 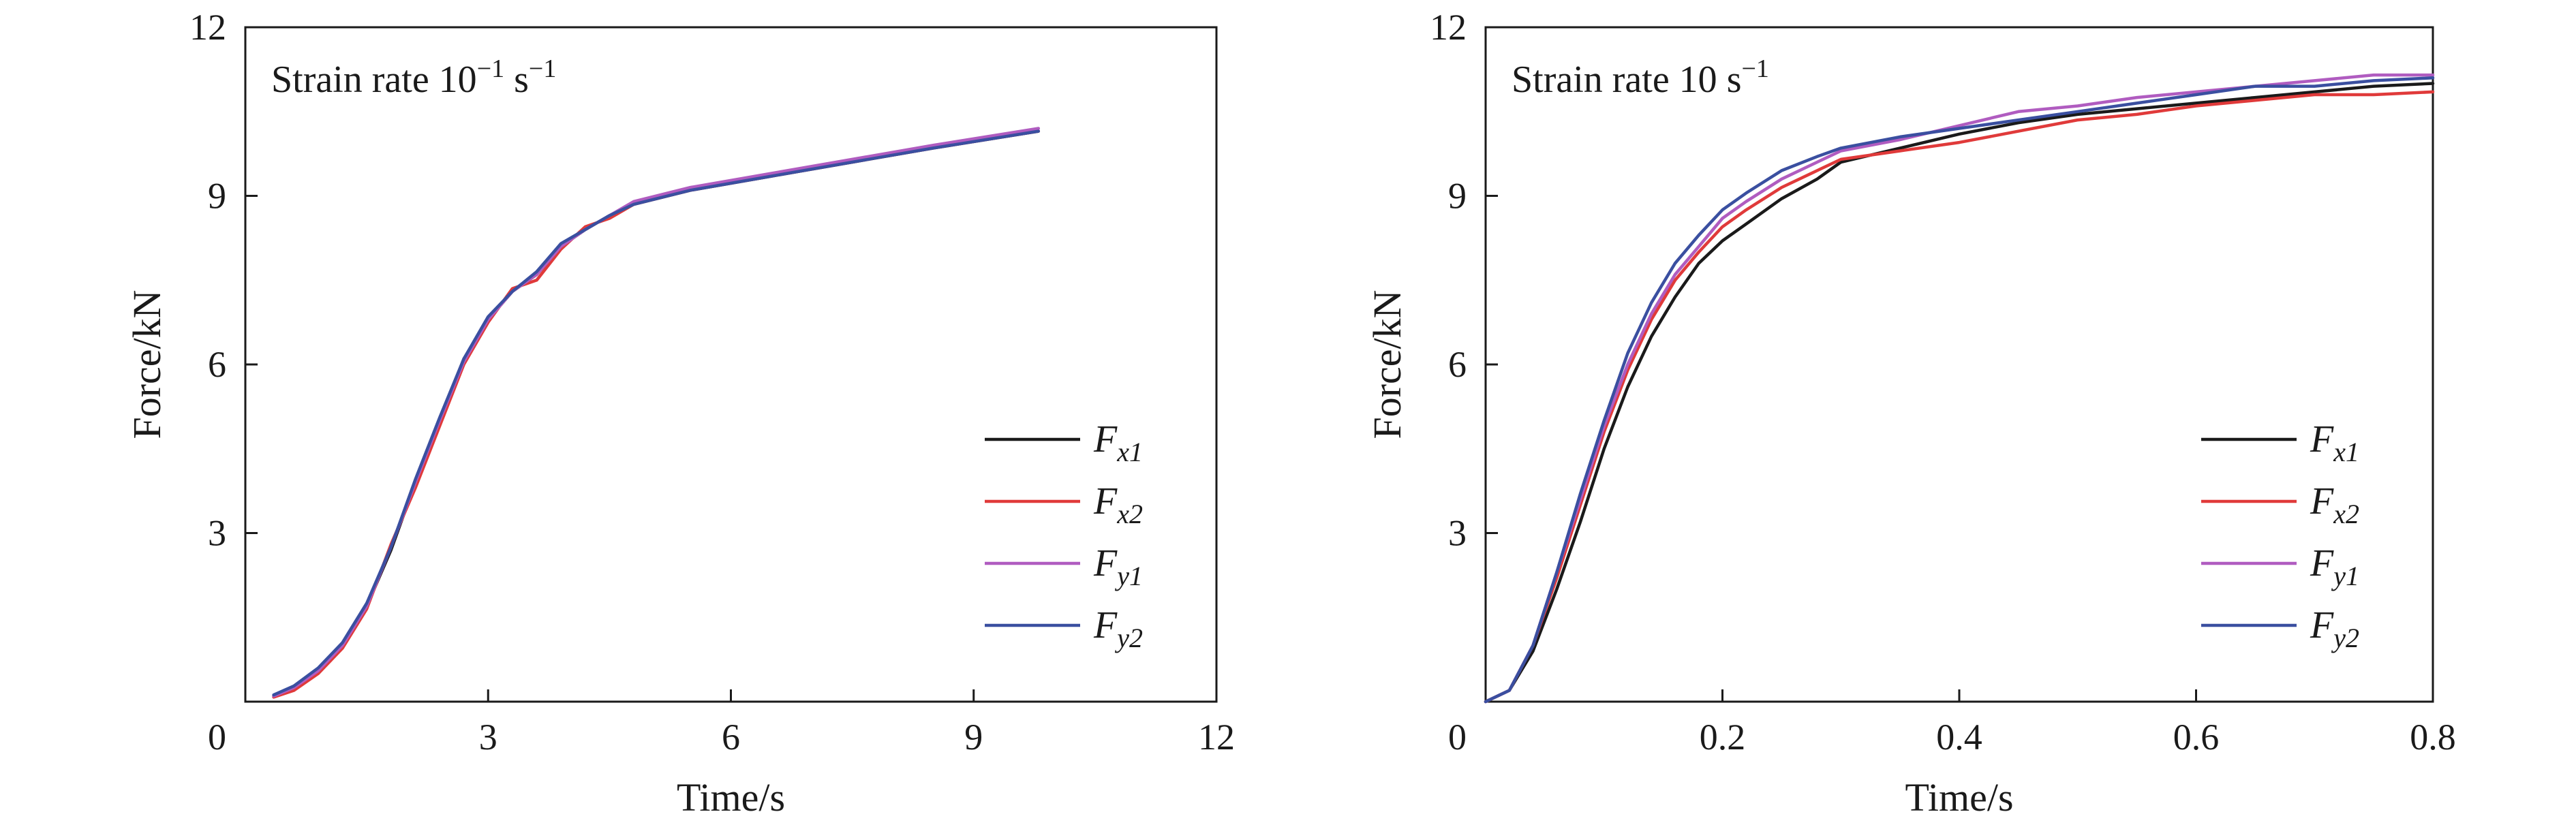 I want to click on strain-rate-annotation: Strain rate 10−1 s−1, so click(x=413, y=77).